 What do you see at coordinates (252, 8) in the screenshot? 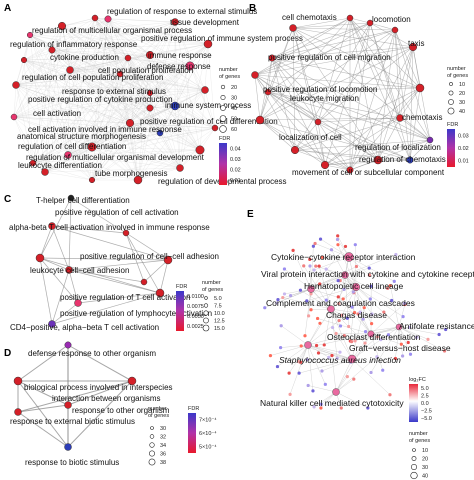
I see `panel-b-letter: B` at bounding box center [252, 8].